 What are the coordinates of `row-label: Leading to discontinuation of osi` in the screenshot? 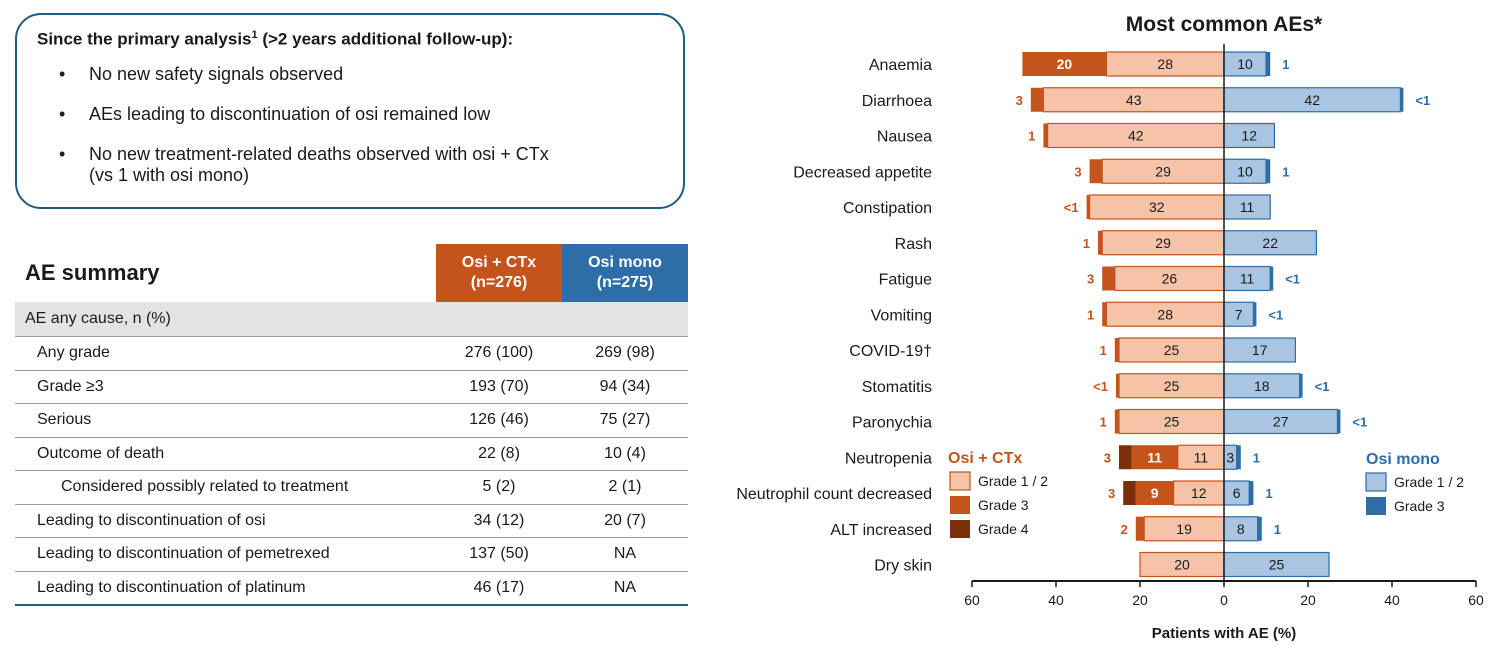 It's located at (225, 521).